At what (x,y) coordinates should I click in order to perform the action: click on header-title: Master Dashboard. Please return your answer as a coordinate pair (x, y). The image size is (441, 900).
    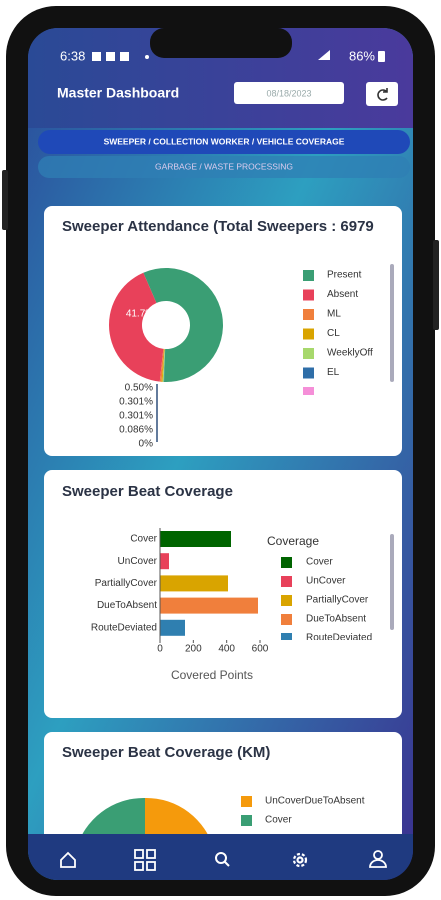
    Looking at the image, I should click on (118, 93).